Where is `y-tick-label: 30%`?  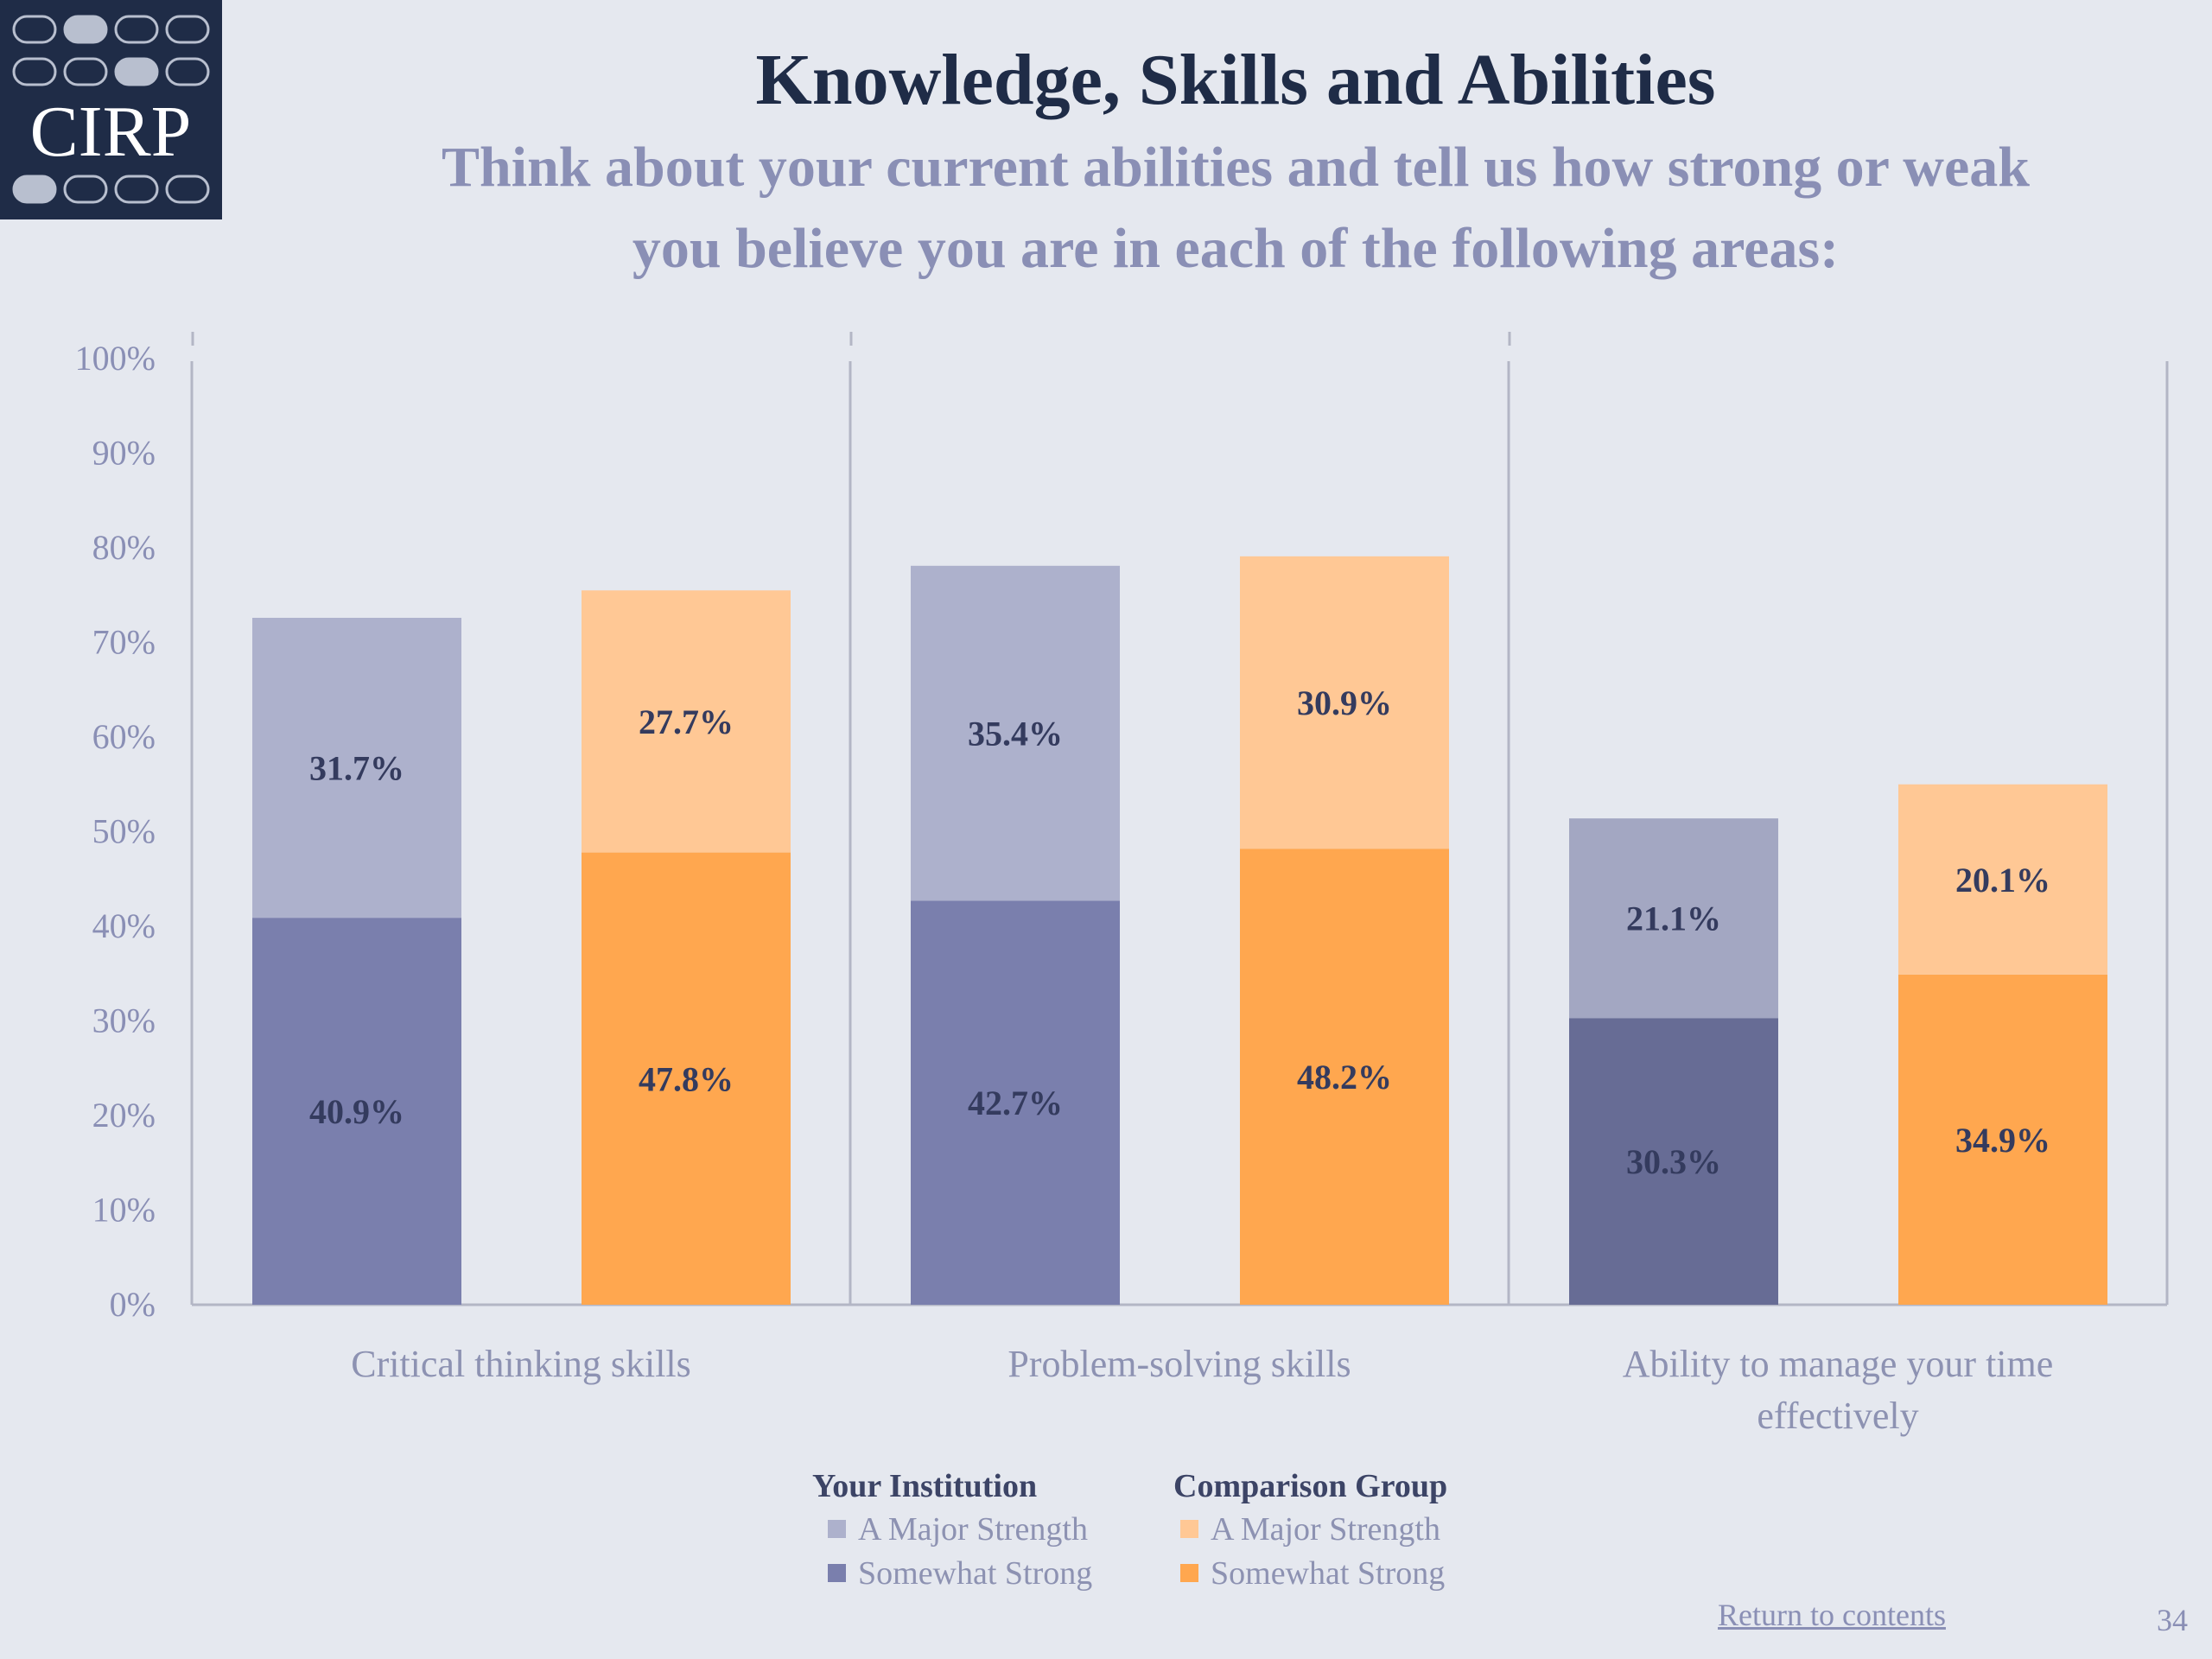 y-tick-label: 30% is located at coordinates (124, 1021).